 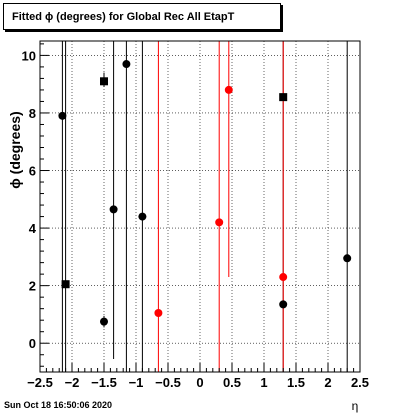 I want to click on x-tick-label: −2, so click(x=72, y=382).